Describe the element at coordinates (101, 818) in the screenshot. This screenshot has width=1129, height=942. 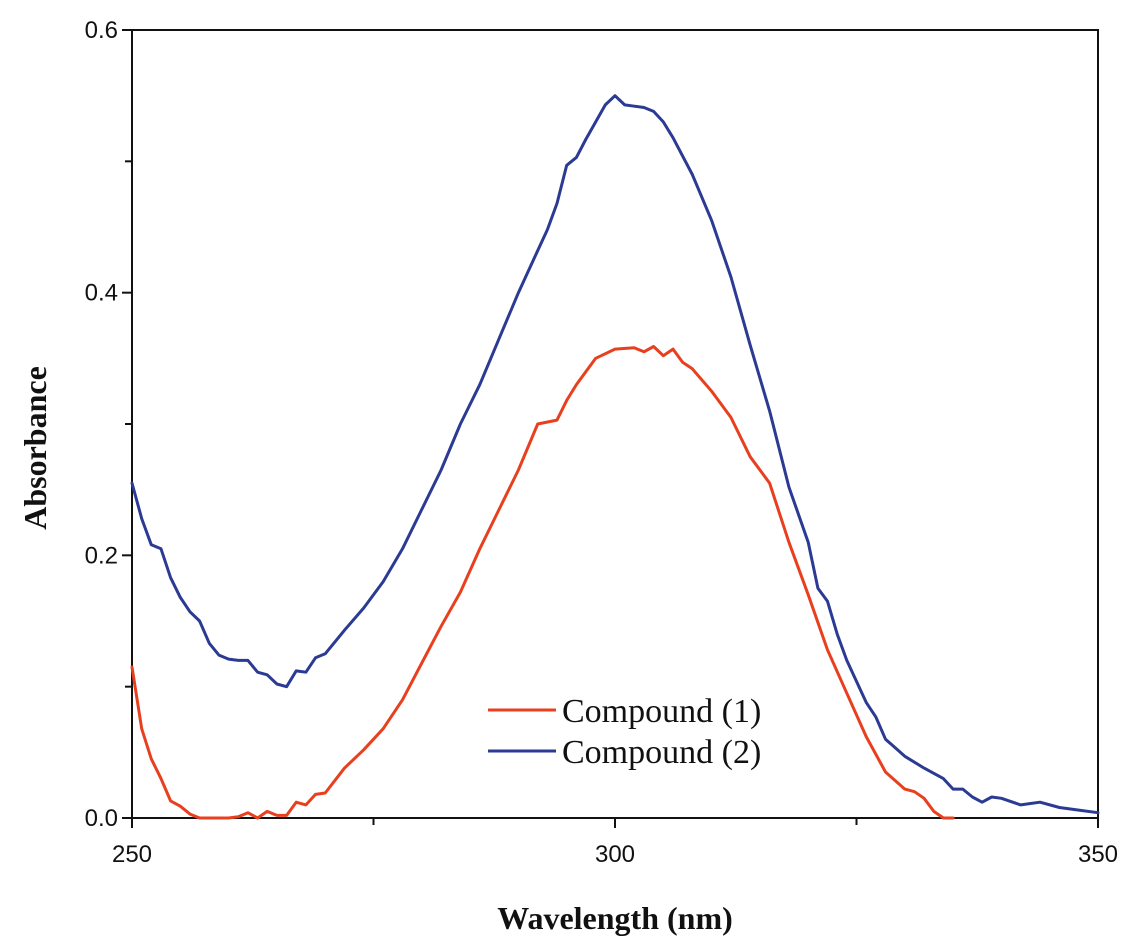
I see `y-tick-label: 0.0` at that location.